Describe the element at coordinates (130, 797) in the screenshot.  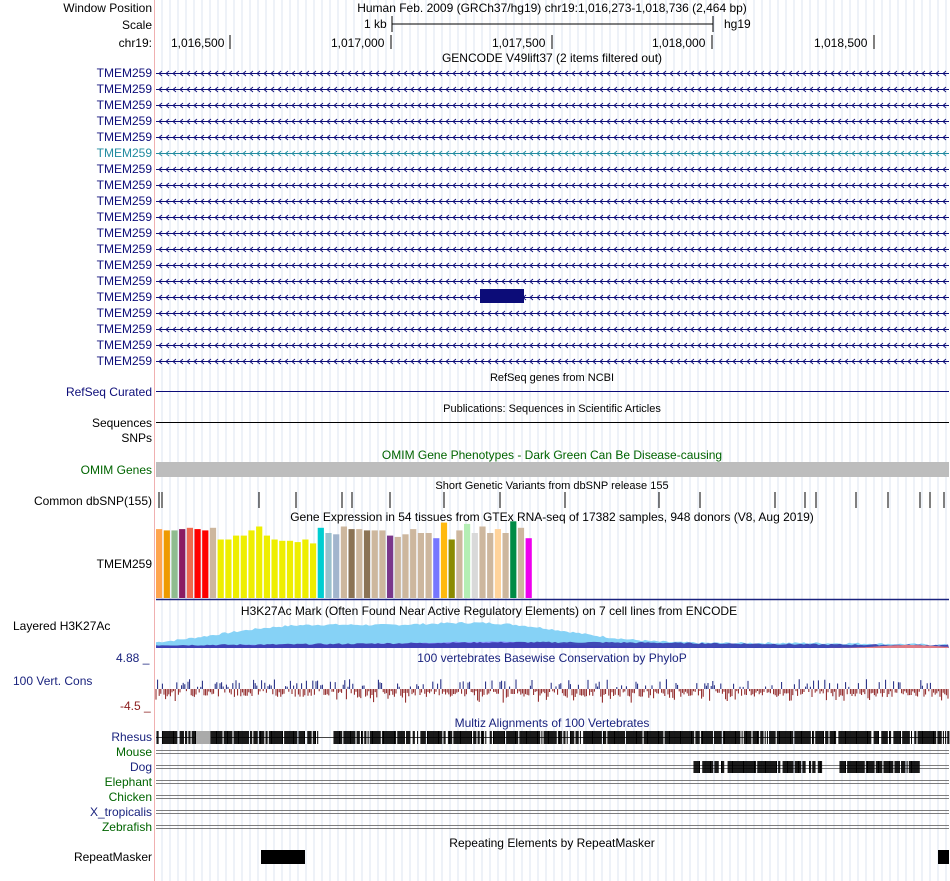
I see `species-label: Chicken` at that location.